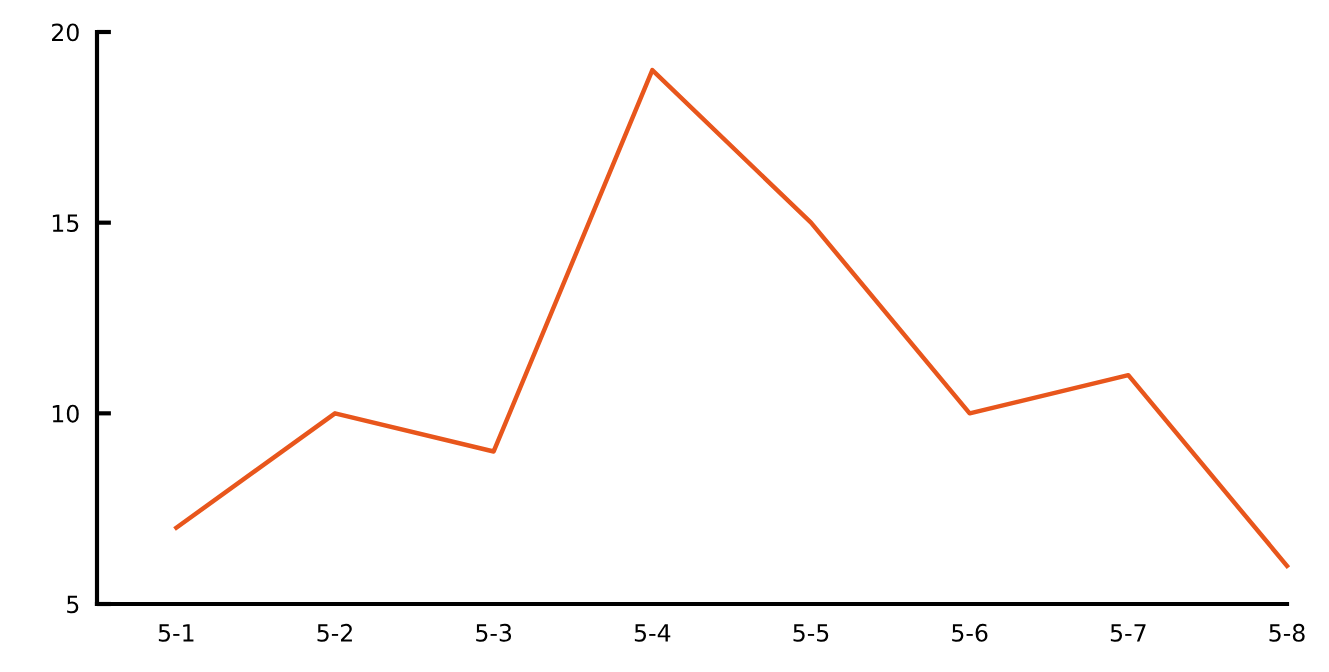 The width and height of the screenshot is (1329, 672). Describe the element at coordinates (1128, 633) in the screenshot. I see `x-tick-label: 5-7` at that location.